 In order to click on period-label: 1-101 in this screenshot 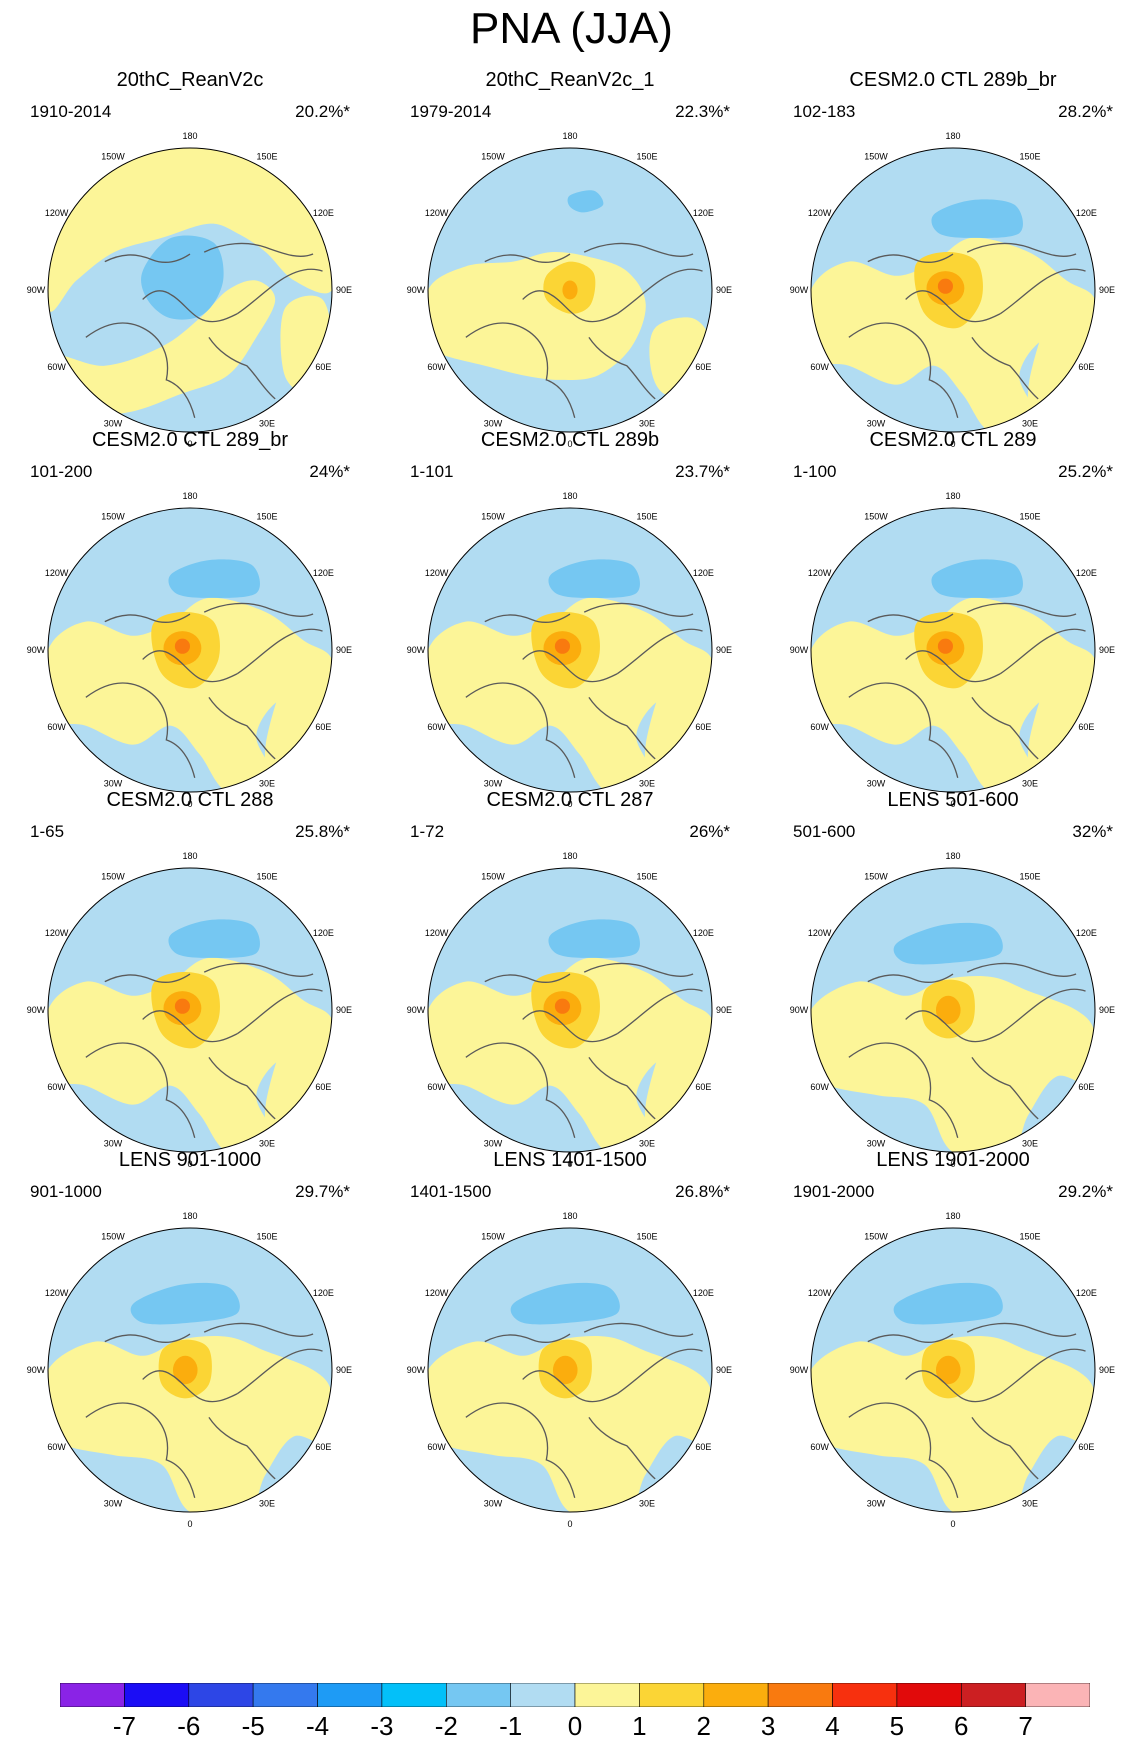, I will do `click(432, 471)`.